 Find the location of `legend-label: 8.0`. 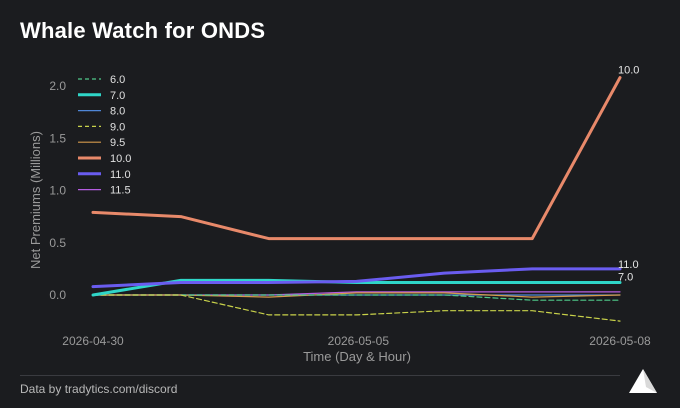

legend-label: 8.0 is located at coordinates (117, 112).